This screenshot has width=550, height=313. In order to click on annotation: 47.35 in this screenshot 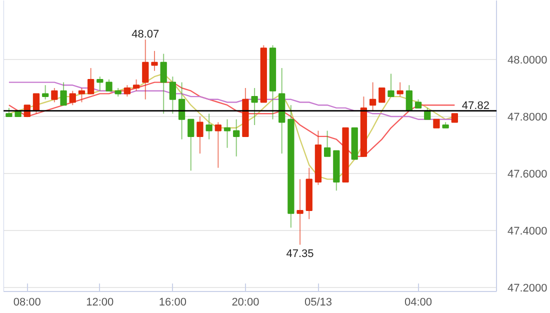, I will do `click(300, 254)`.